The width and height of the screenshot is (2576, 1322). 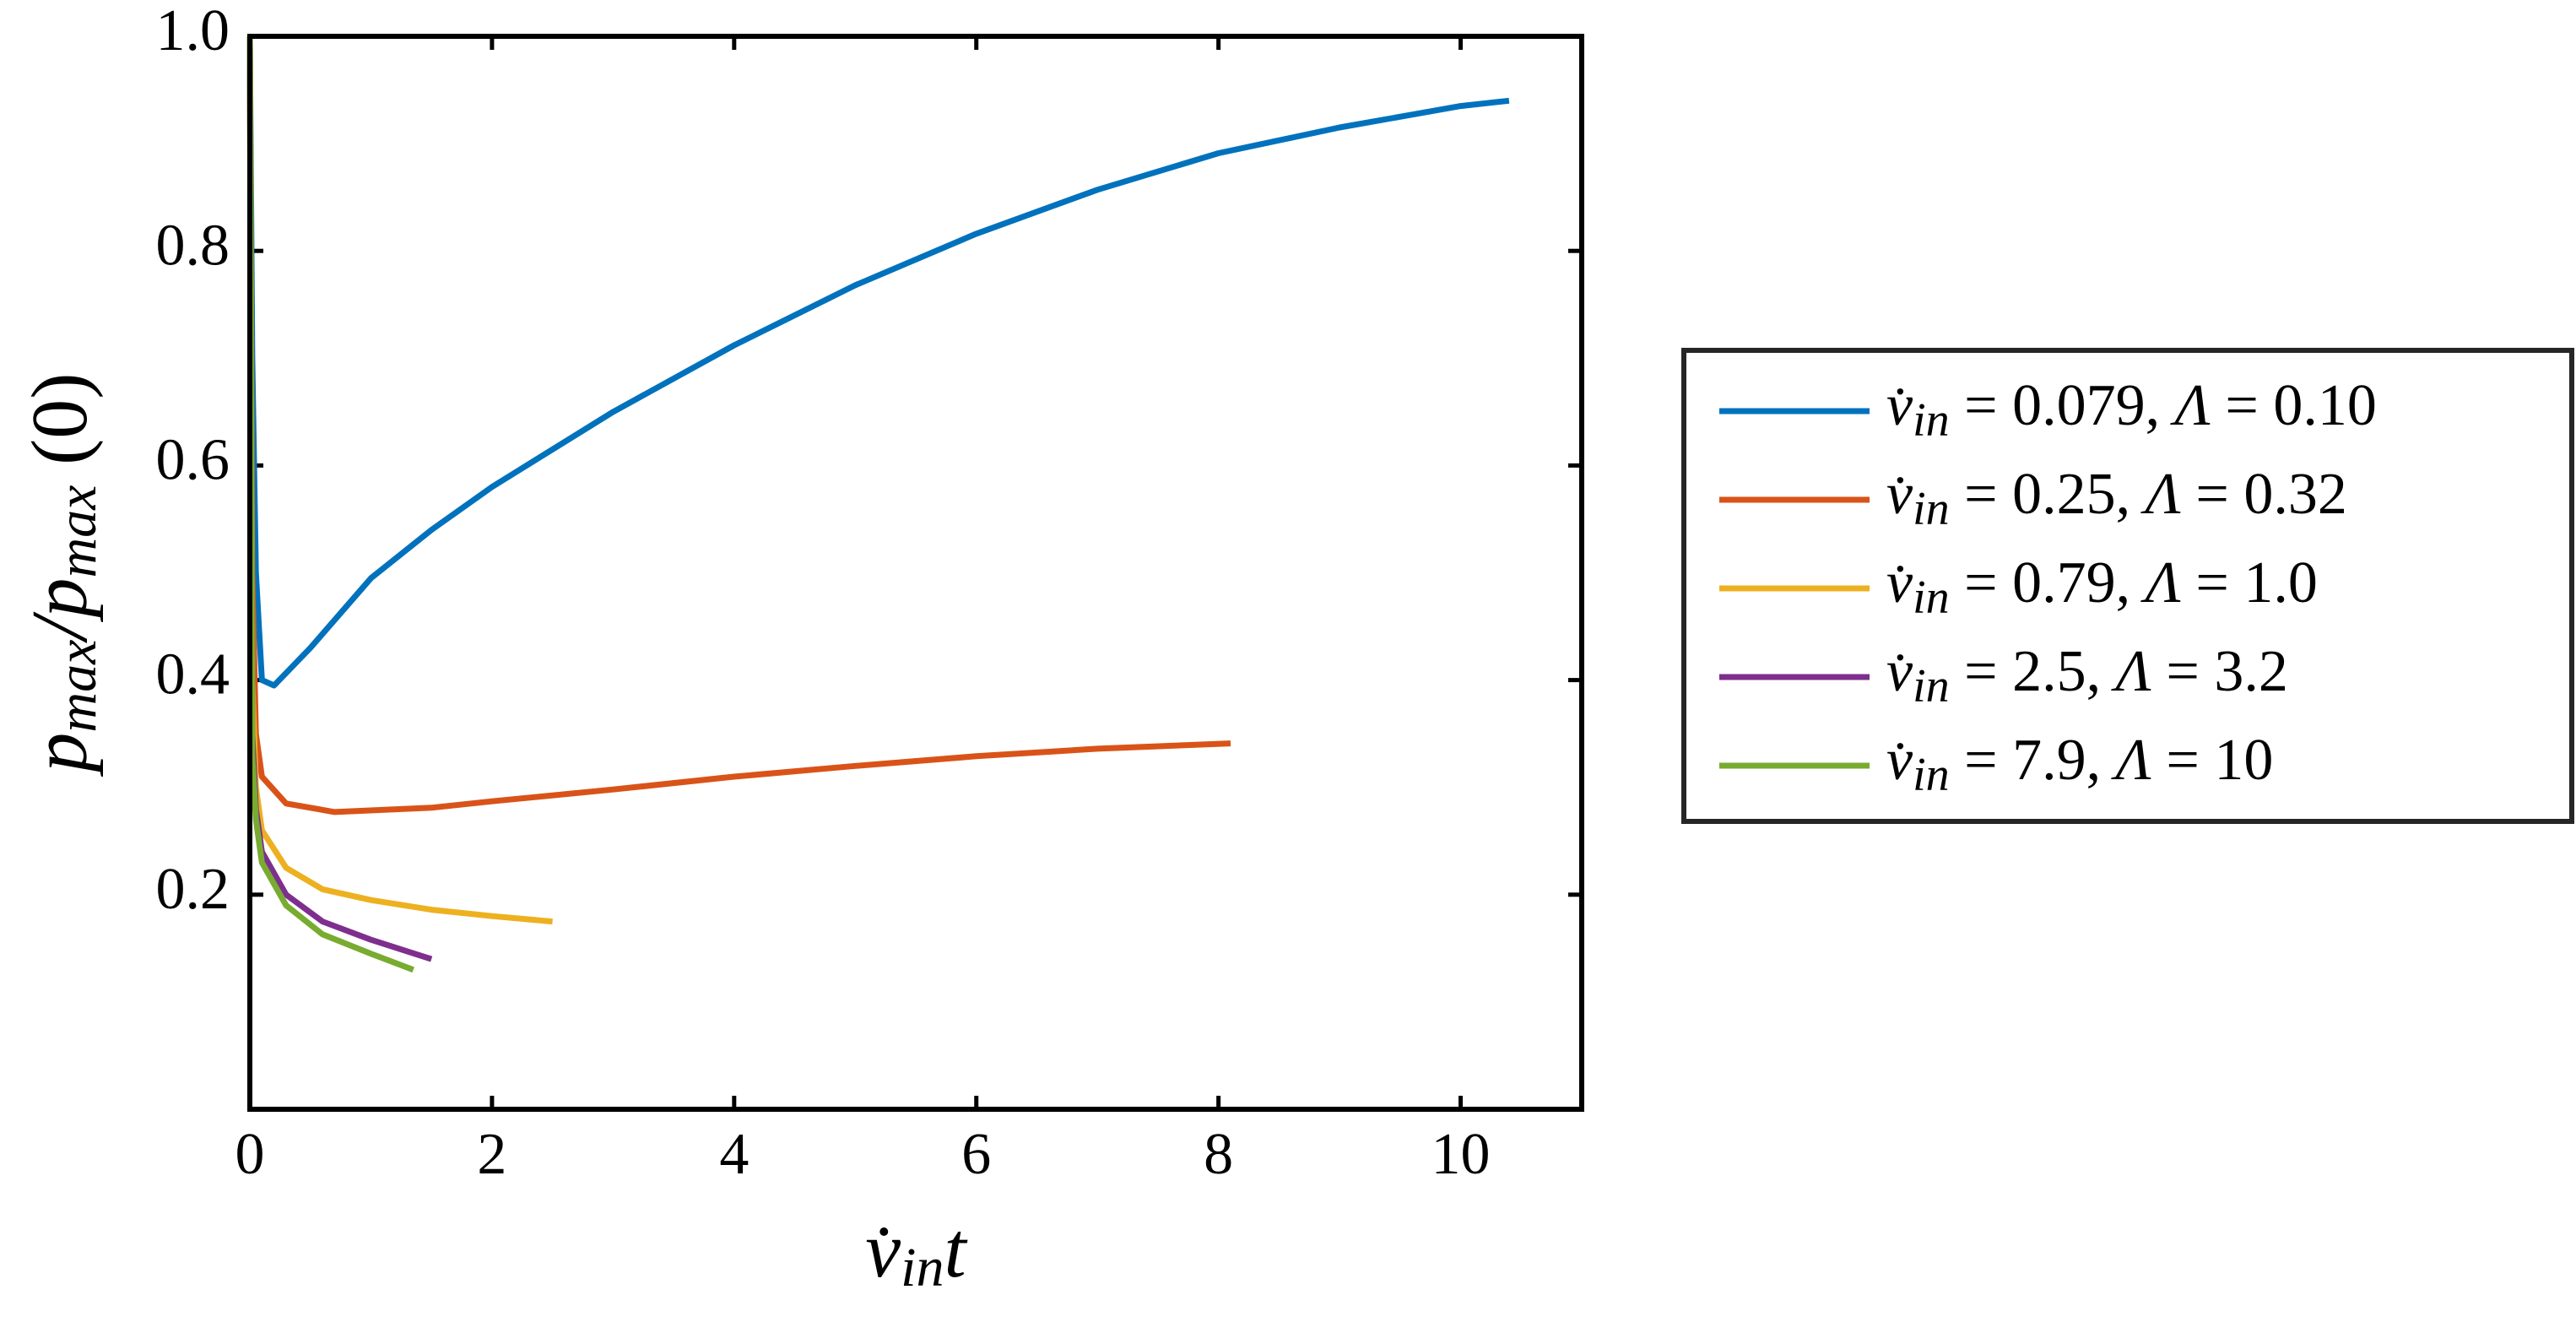 I want to click on legend-label: v̇in = 7.9, Λ = 10, so click(x=2079, y=765).